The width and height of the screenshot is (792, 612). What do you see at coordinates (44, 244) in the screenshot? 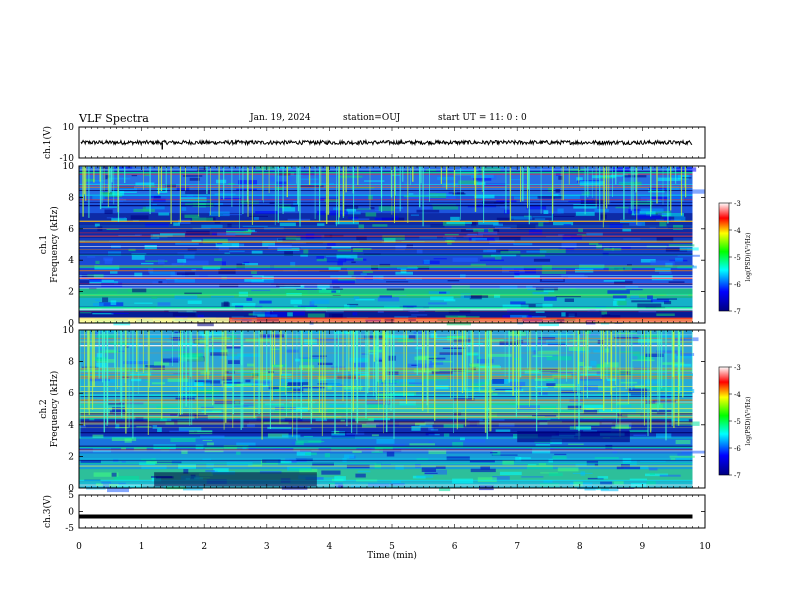
I see `ylabel-ch1-spectrogram: ch.1` at bounding box center [44, 244].